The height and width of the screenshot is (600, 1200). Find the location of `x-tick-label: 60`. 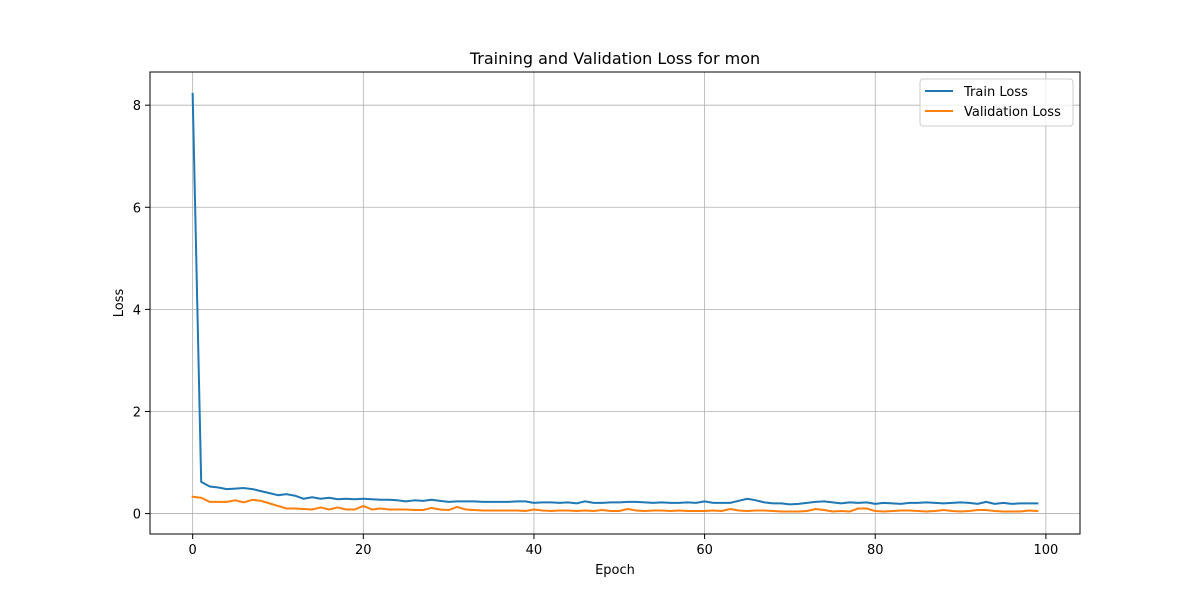

x-tick-label: 60 is located at coordinates (704, 550).